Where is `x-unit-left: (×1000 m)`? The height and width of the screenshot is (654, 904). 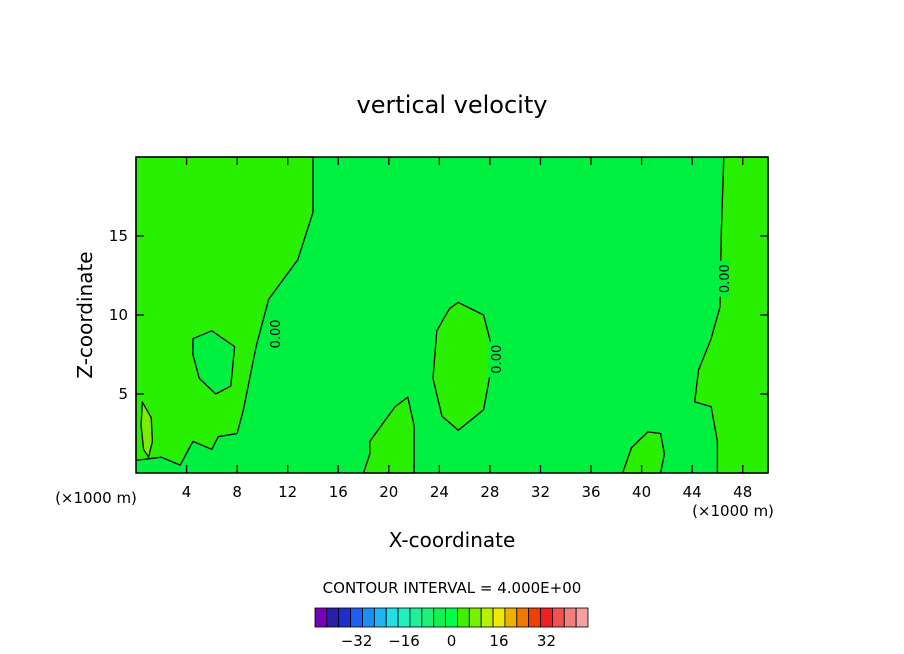 x-unit-left: (×1000 m) is located at coordinates (96, 498).